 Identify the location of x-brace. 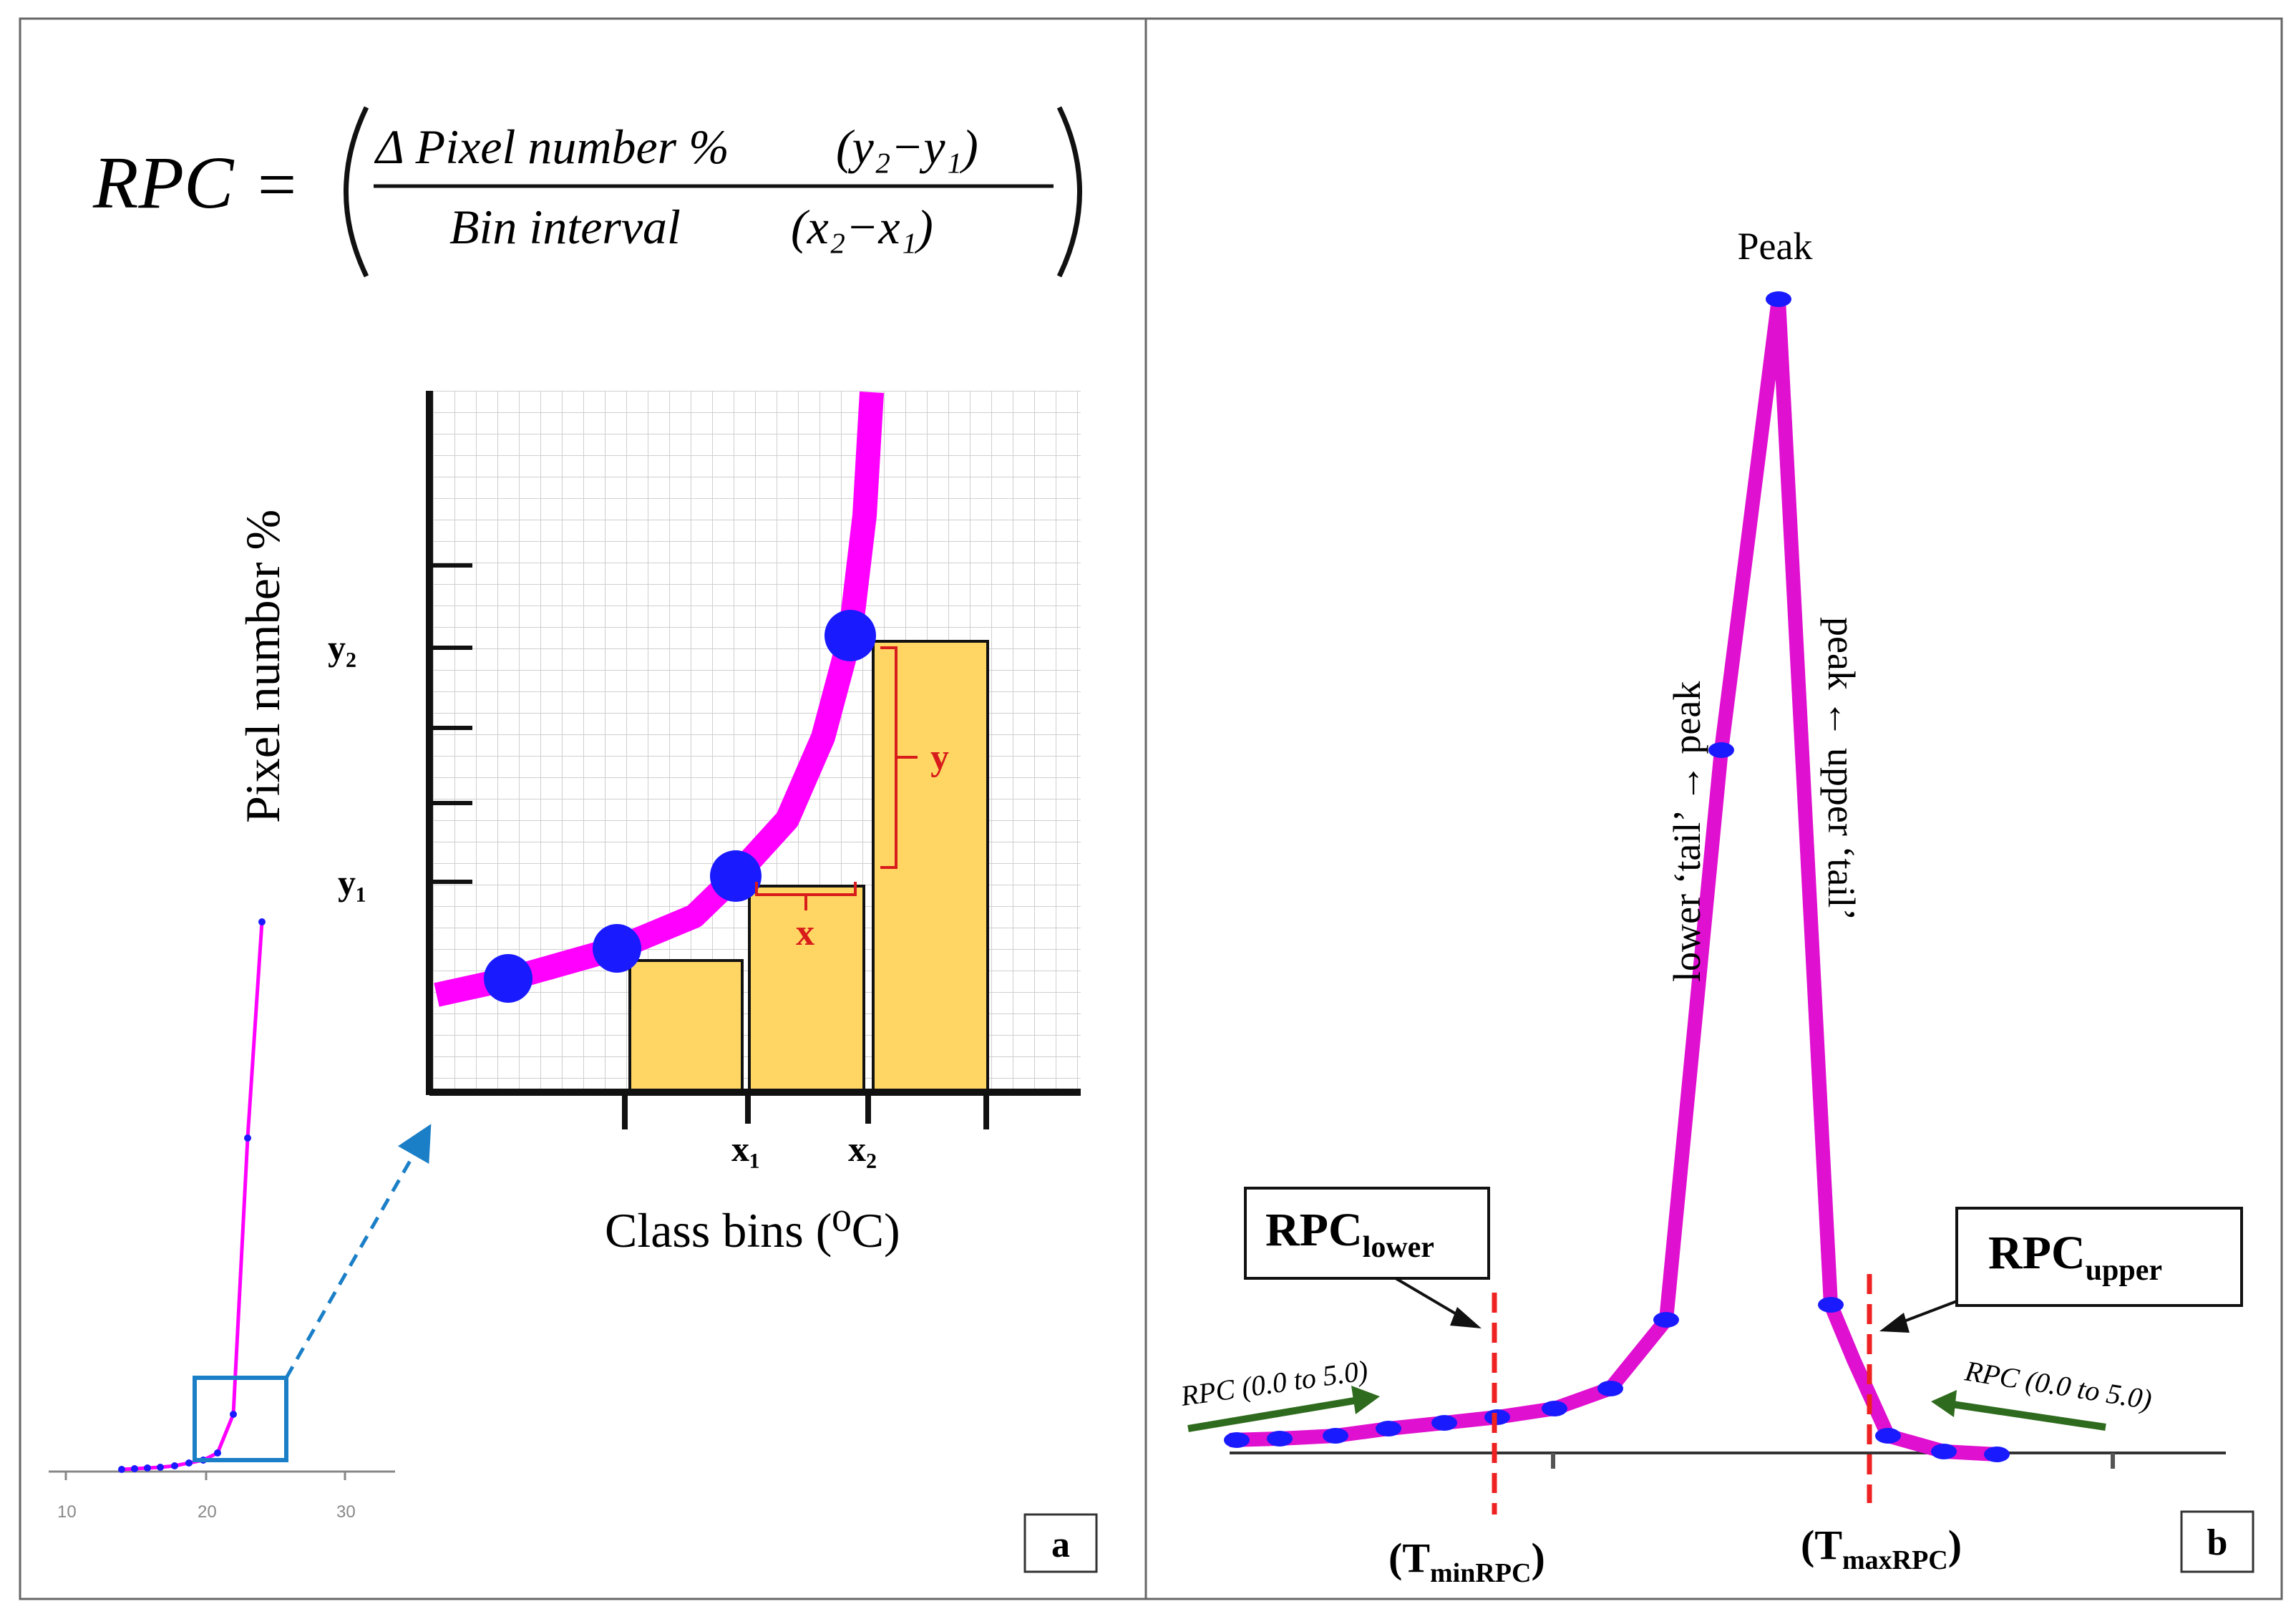
(806, 896).